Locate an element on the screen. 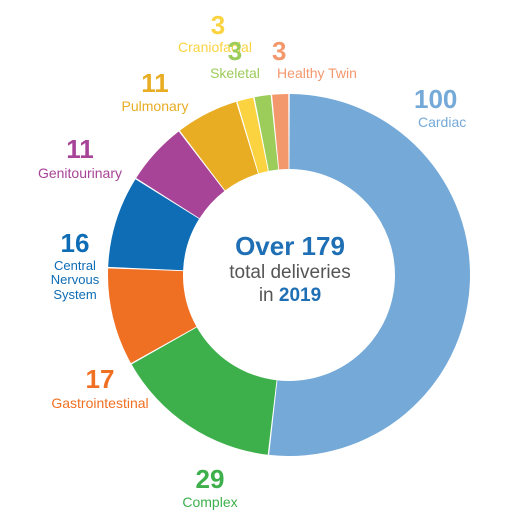 This screenshot has height=521, width=521. center-summary: Over 179 total deliveries in 2019 is located at coordinates (290, 270).